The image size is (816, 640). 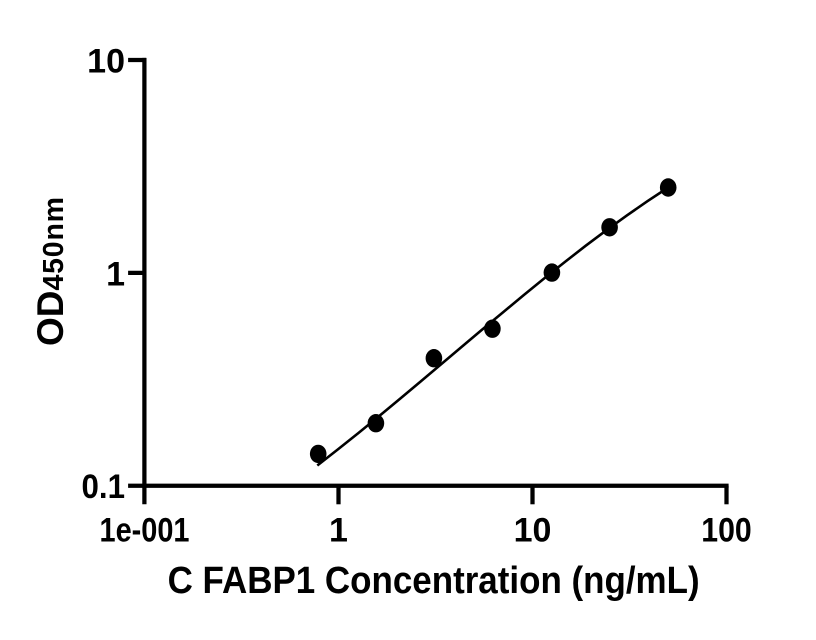 I want to click on svg-text: C FABP1 Concentration (ng/mL), so click(x=434, y=580).